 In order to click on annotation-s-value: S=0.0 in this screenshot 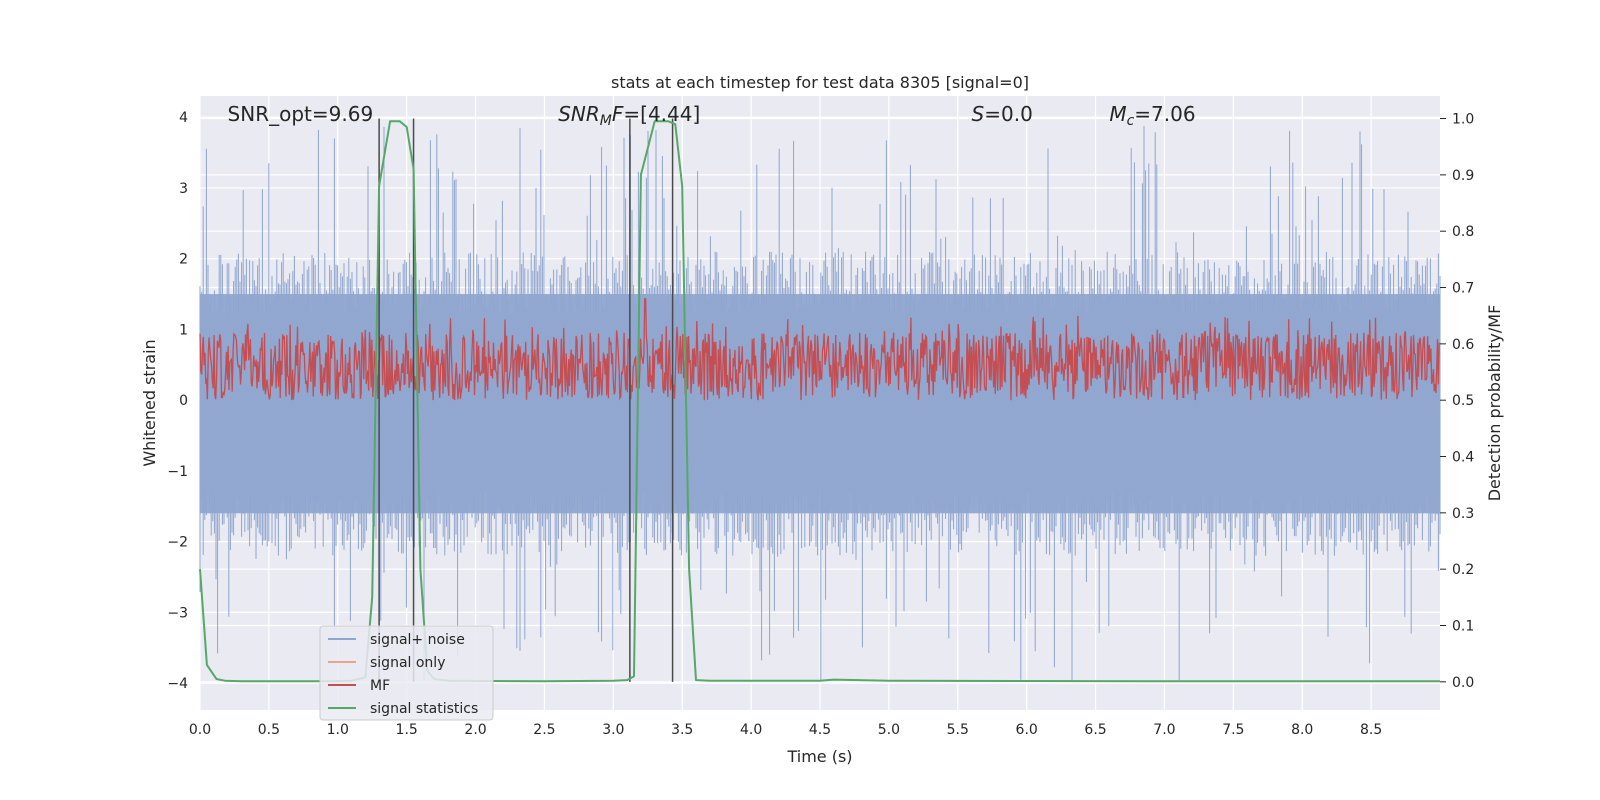, I will do `click(1002, 114)`.